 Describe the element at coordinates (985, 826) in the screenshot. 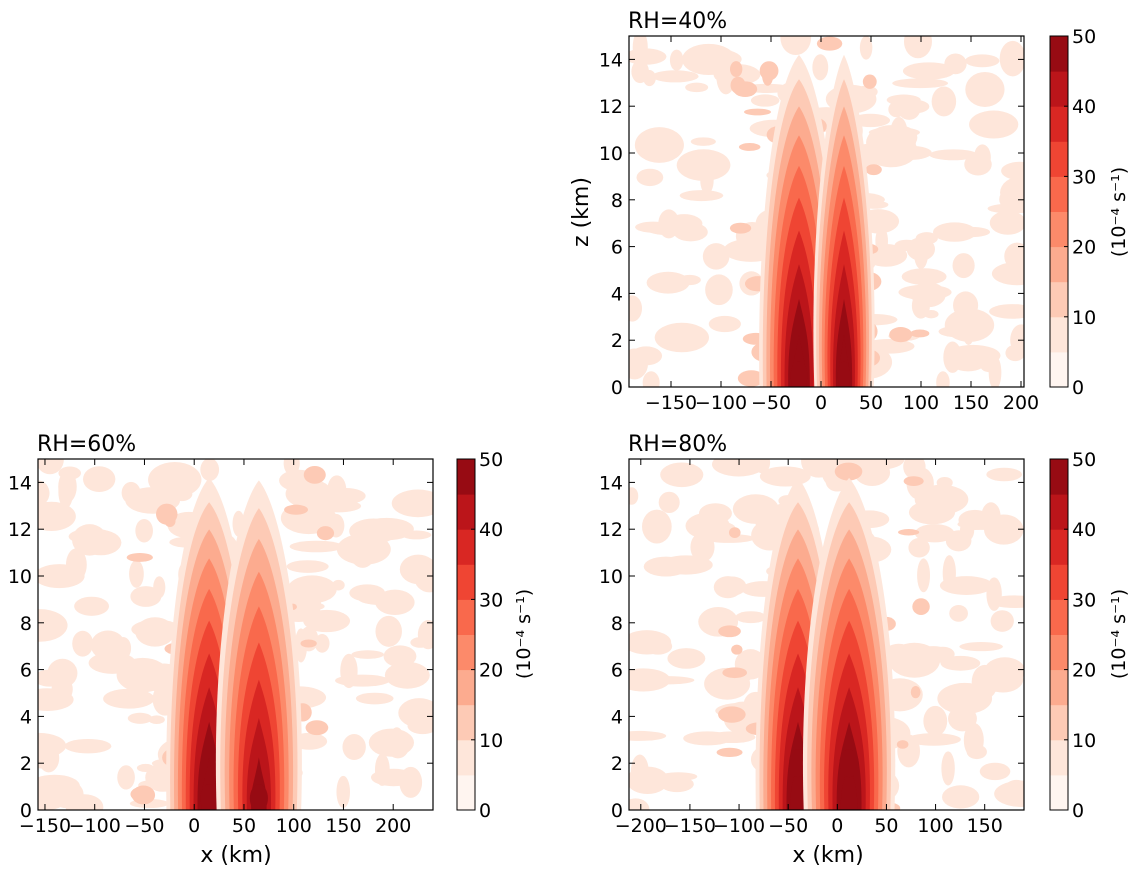

I see `x-tick-label: 150` at that location.